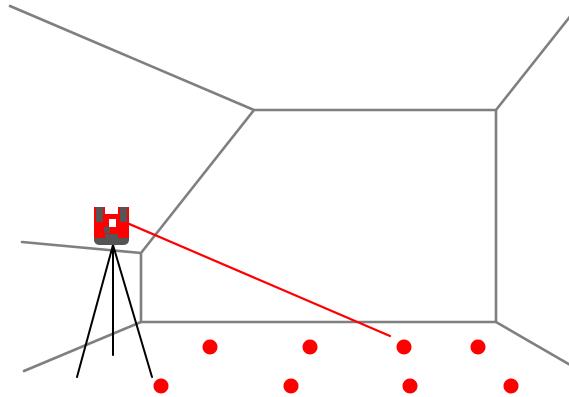 The width and height of the screenshot is (569, 397). I want to click on laser-beam, so click(255, 278).